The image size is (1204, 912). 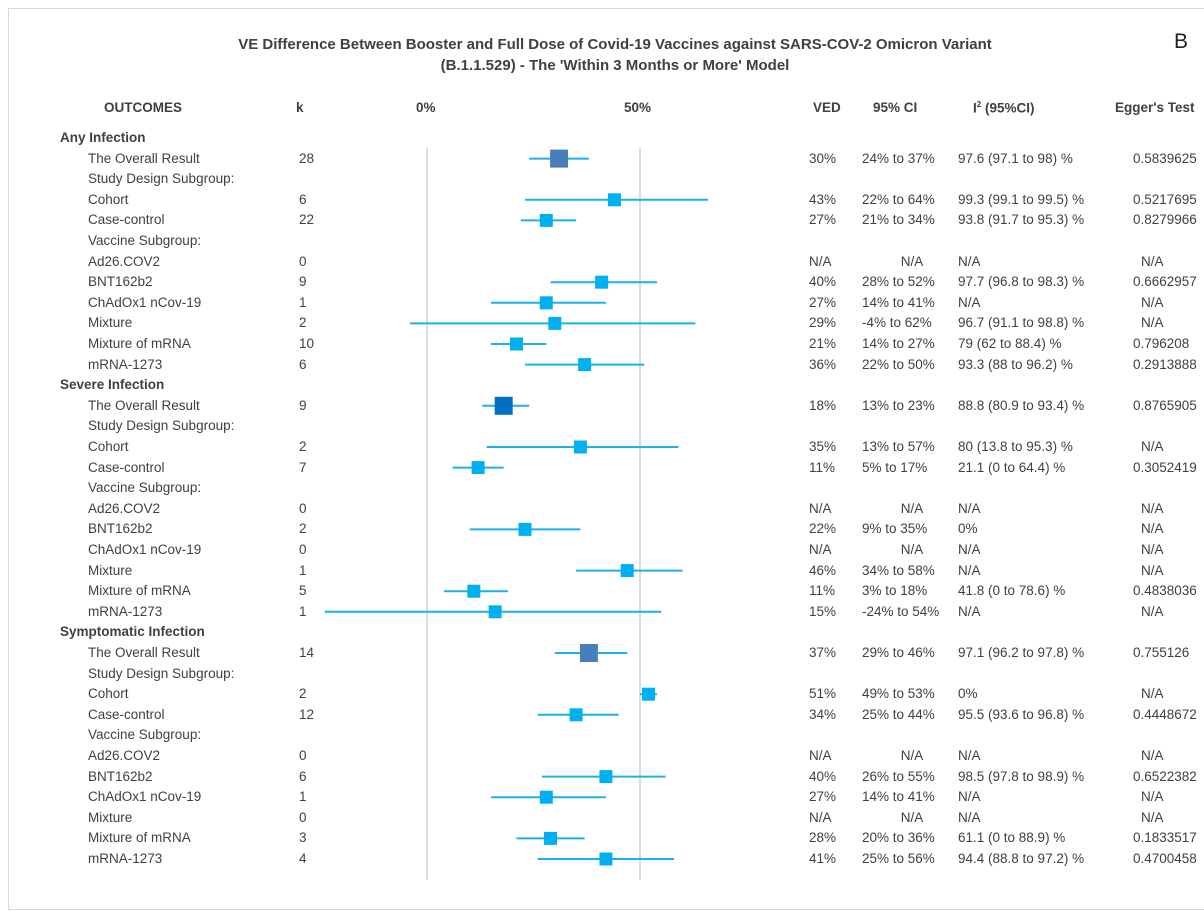 What do you see at coordinates (103, 137) in the screenshot?
I see `group-heading: Any Infection` at bounding box center [103, 137].